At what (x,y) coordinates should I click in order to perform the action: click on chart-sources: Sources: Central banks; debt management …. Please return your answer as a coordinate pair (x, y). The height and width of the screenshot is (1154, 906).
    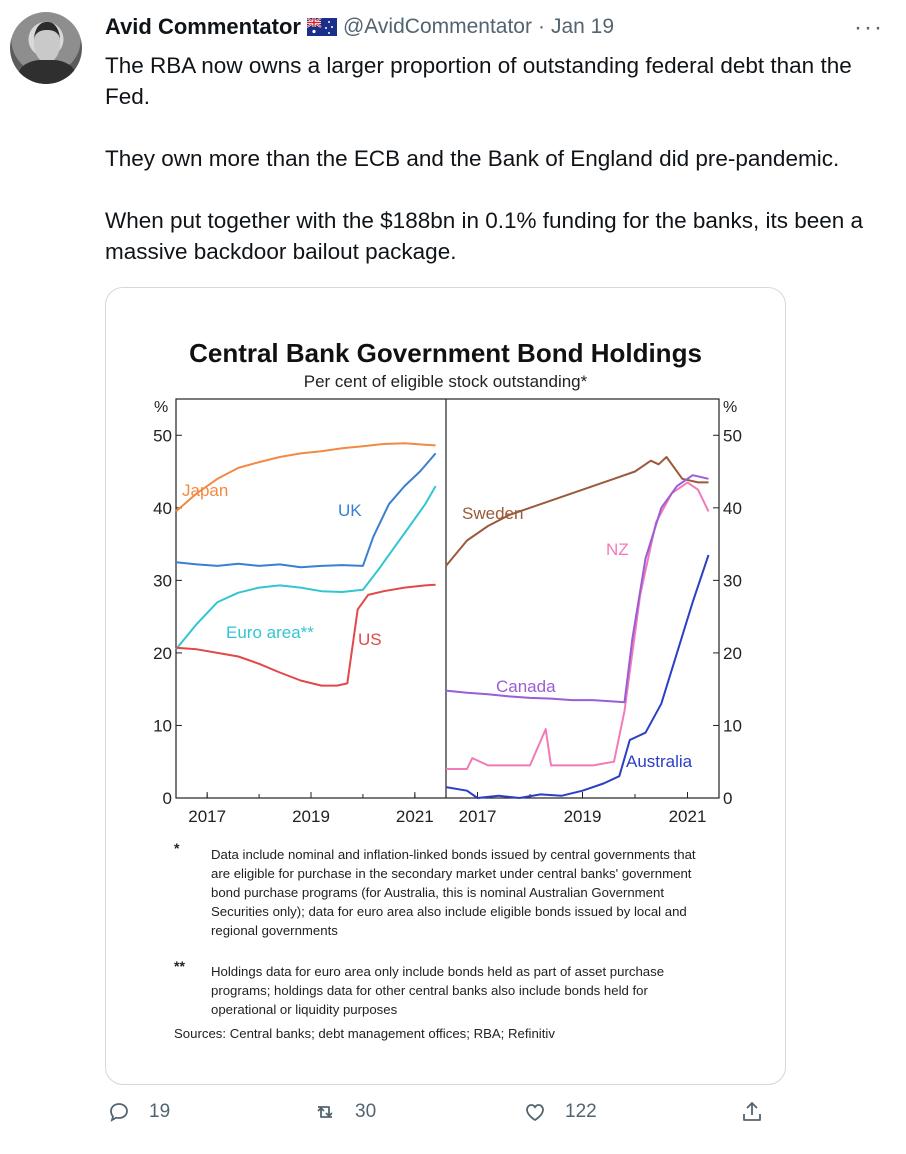
    Looking at the image, I should click on (364, 1033).